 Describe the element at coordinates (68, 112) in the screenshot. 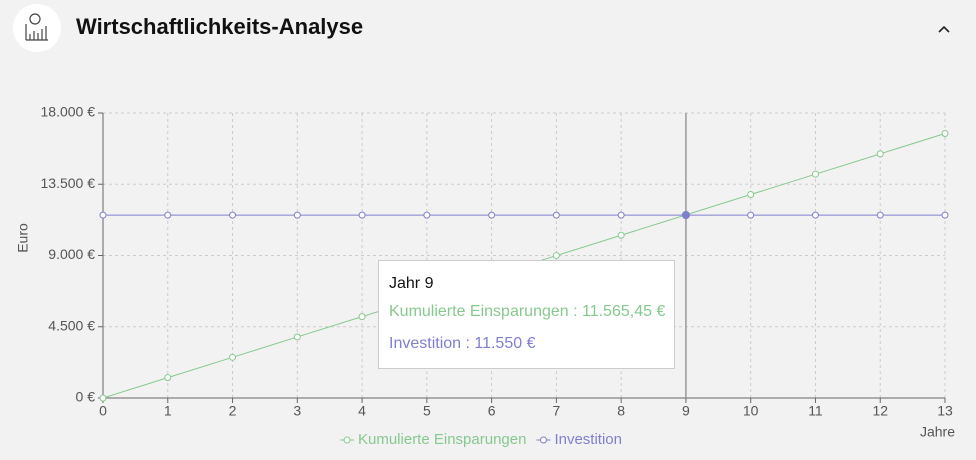

I see `y-tick-label: 18.000 €` at that location.